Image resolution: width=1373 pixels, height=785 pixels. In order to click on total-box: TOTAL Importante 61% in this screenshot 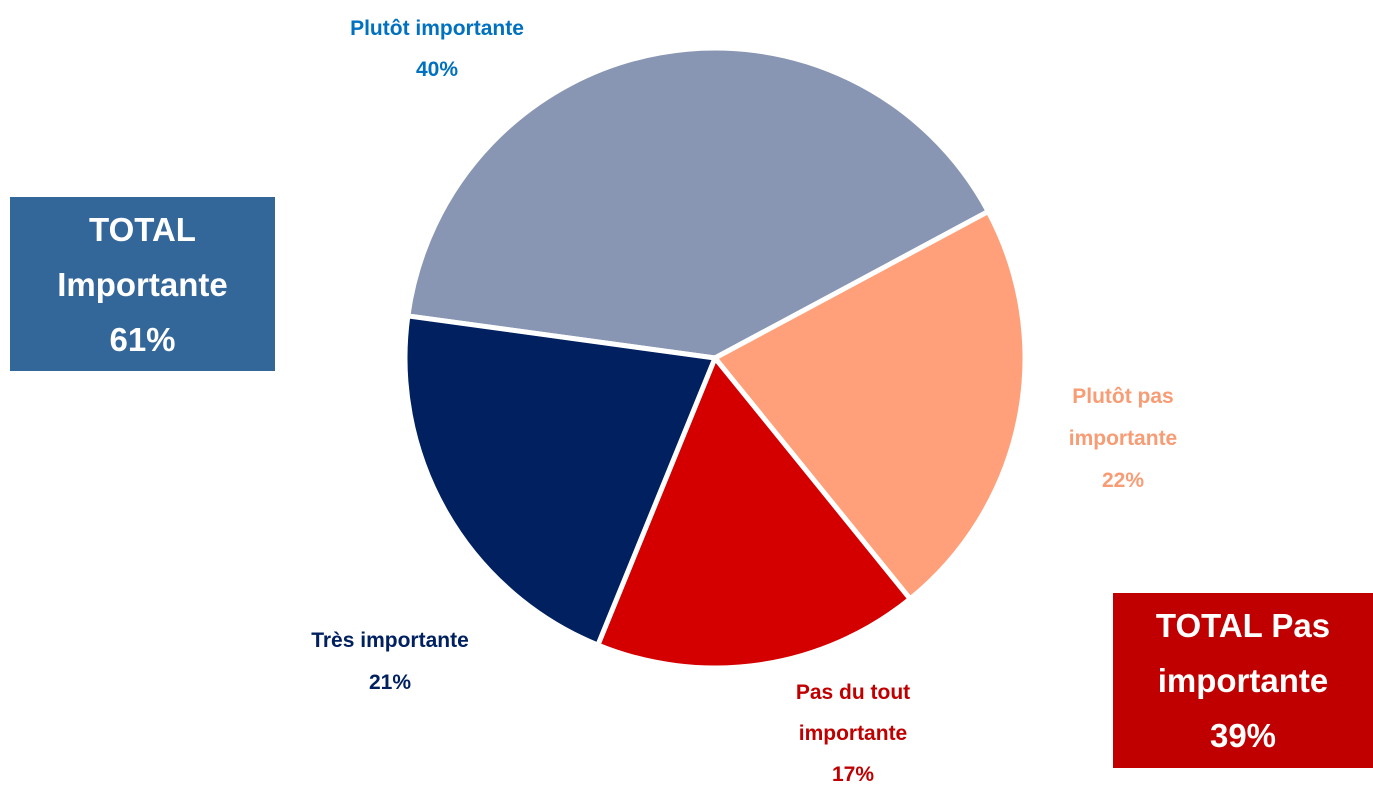, I will do `click(142, 284)`.